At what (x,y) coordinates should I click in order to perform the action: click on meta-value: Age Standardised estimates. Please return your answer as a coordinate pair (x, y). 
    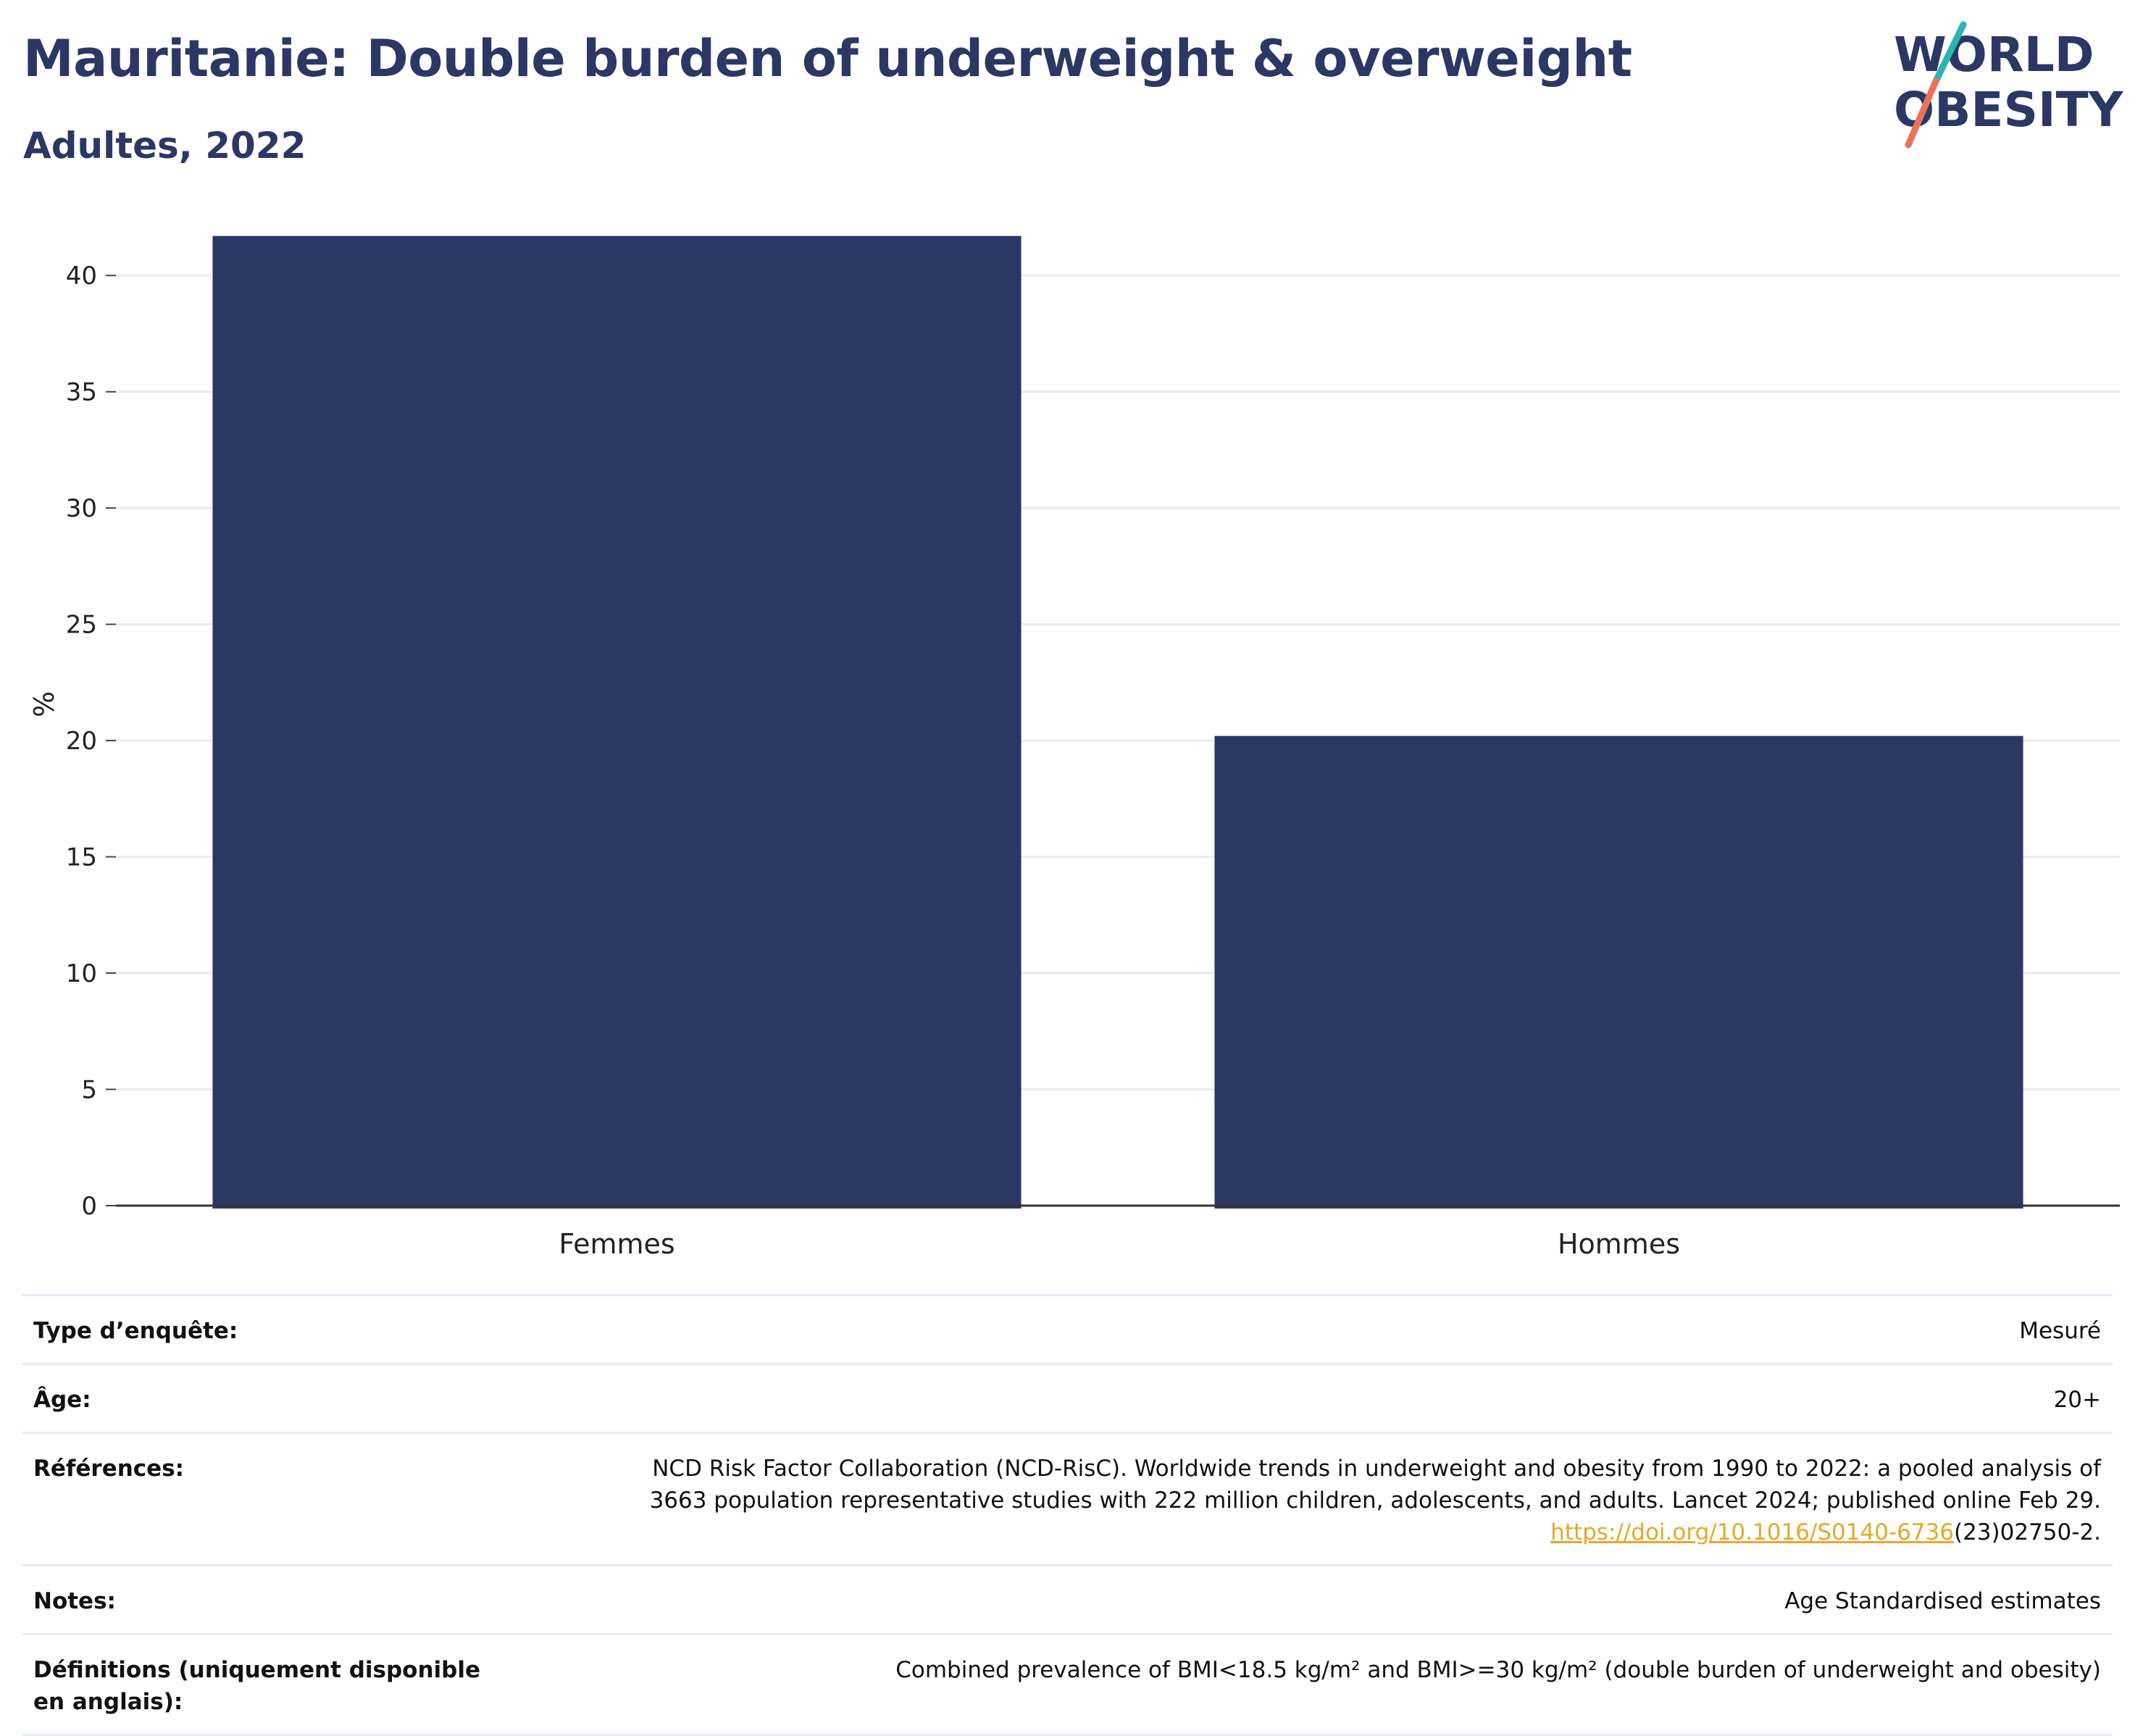
    Looking at the image, I should click on (1943, 1601).